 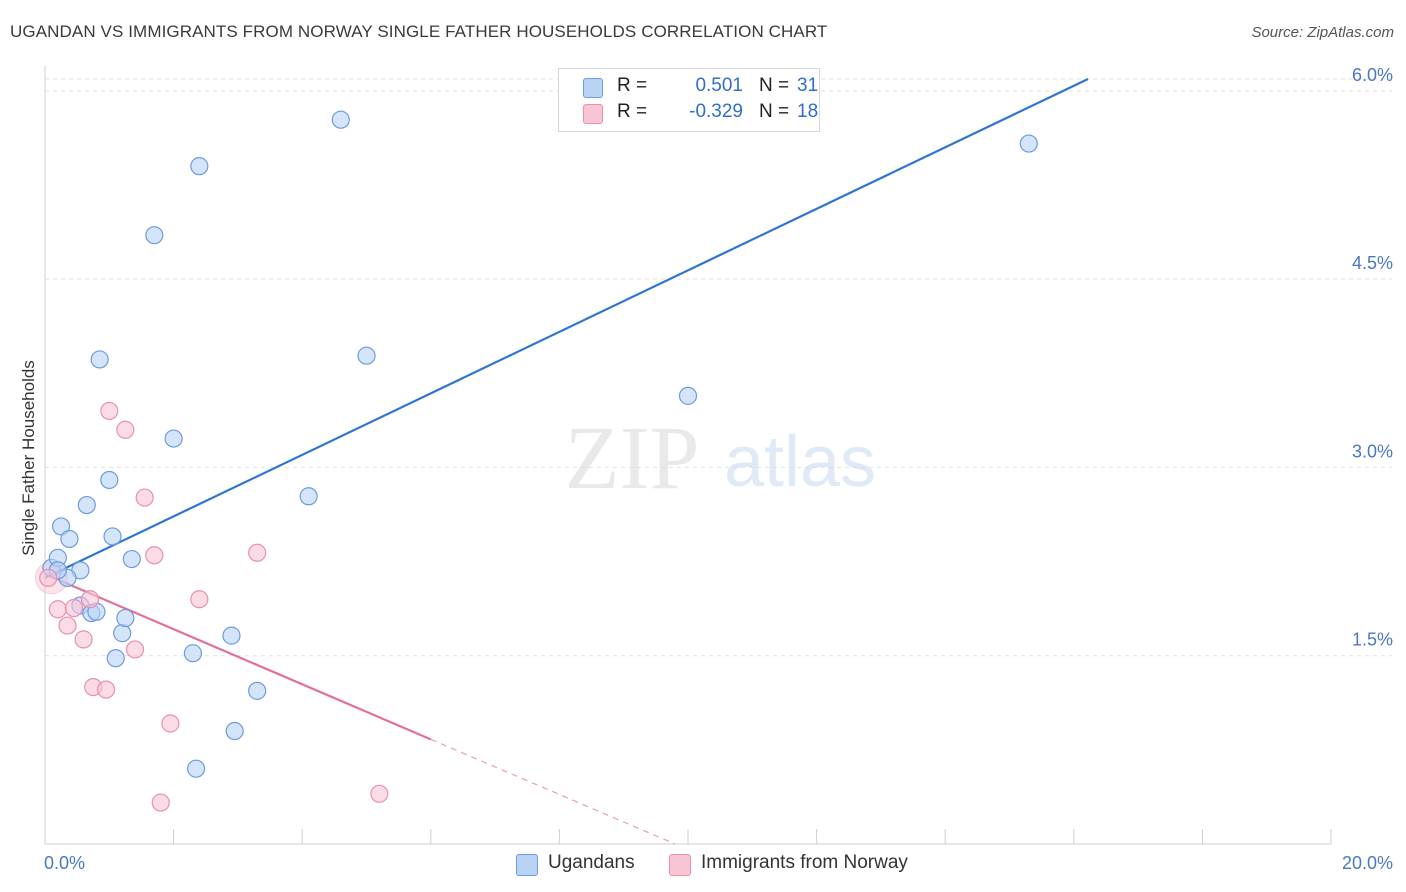 What do you see at coordinates (553, 791) in the screenshot?
I see `norway-trend-extension` at bounding box center [553, 791].